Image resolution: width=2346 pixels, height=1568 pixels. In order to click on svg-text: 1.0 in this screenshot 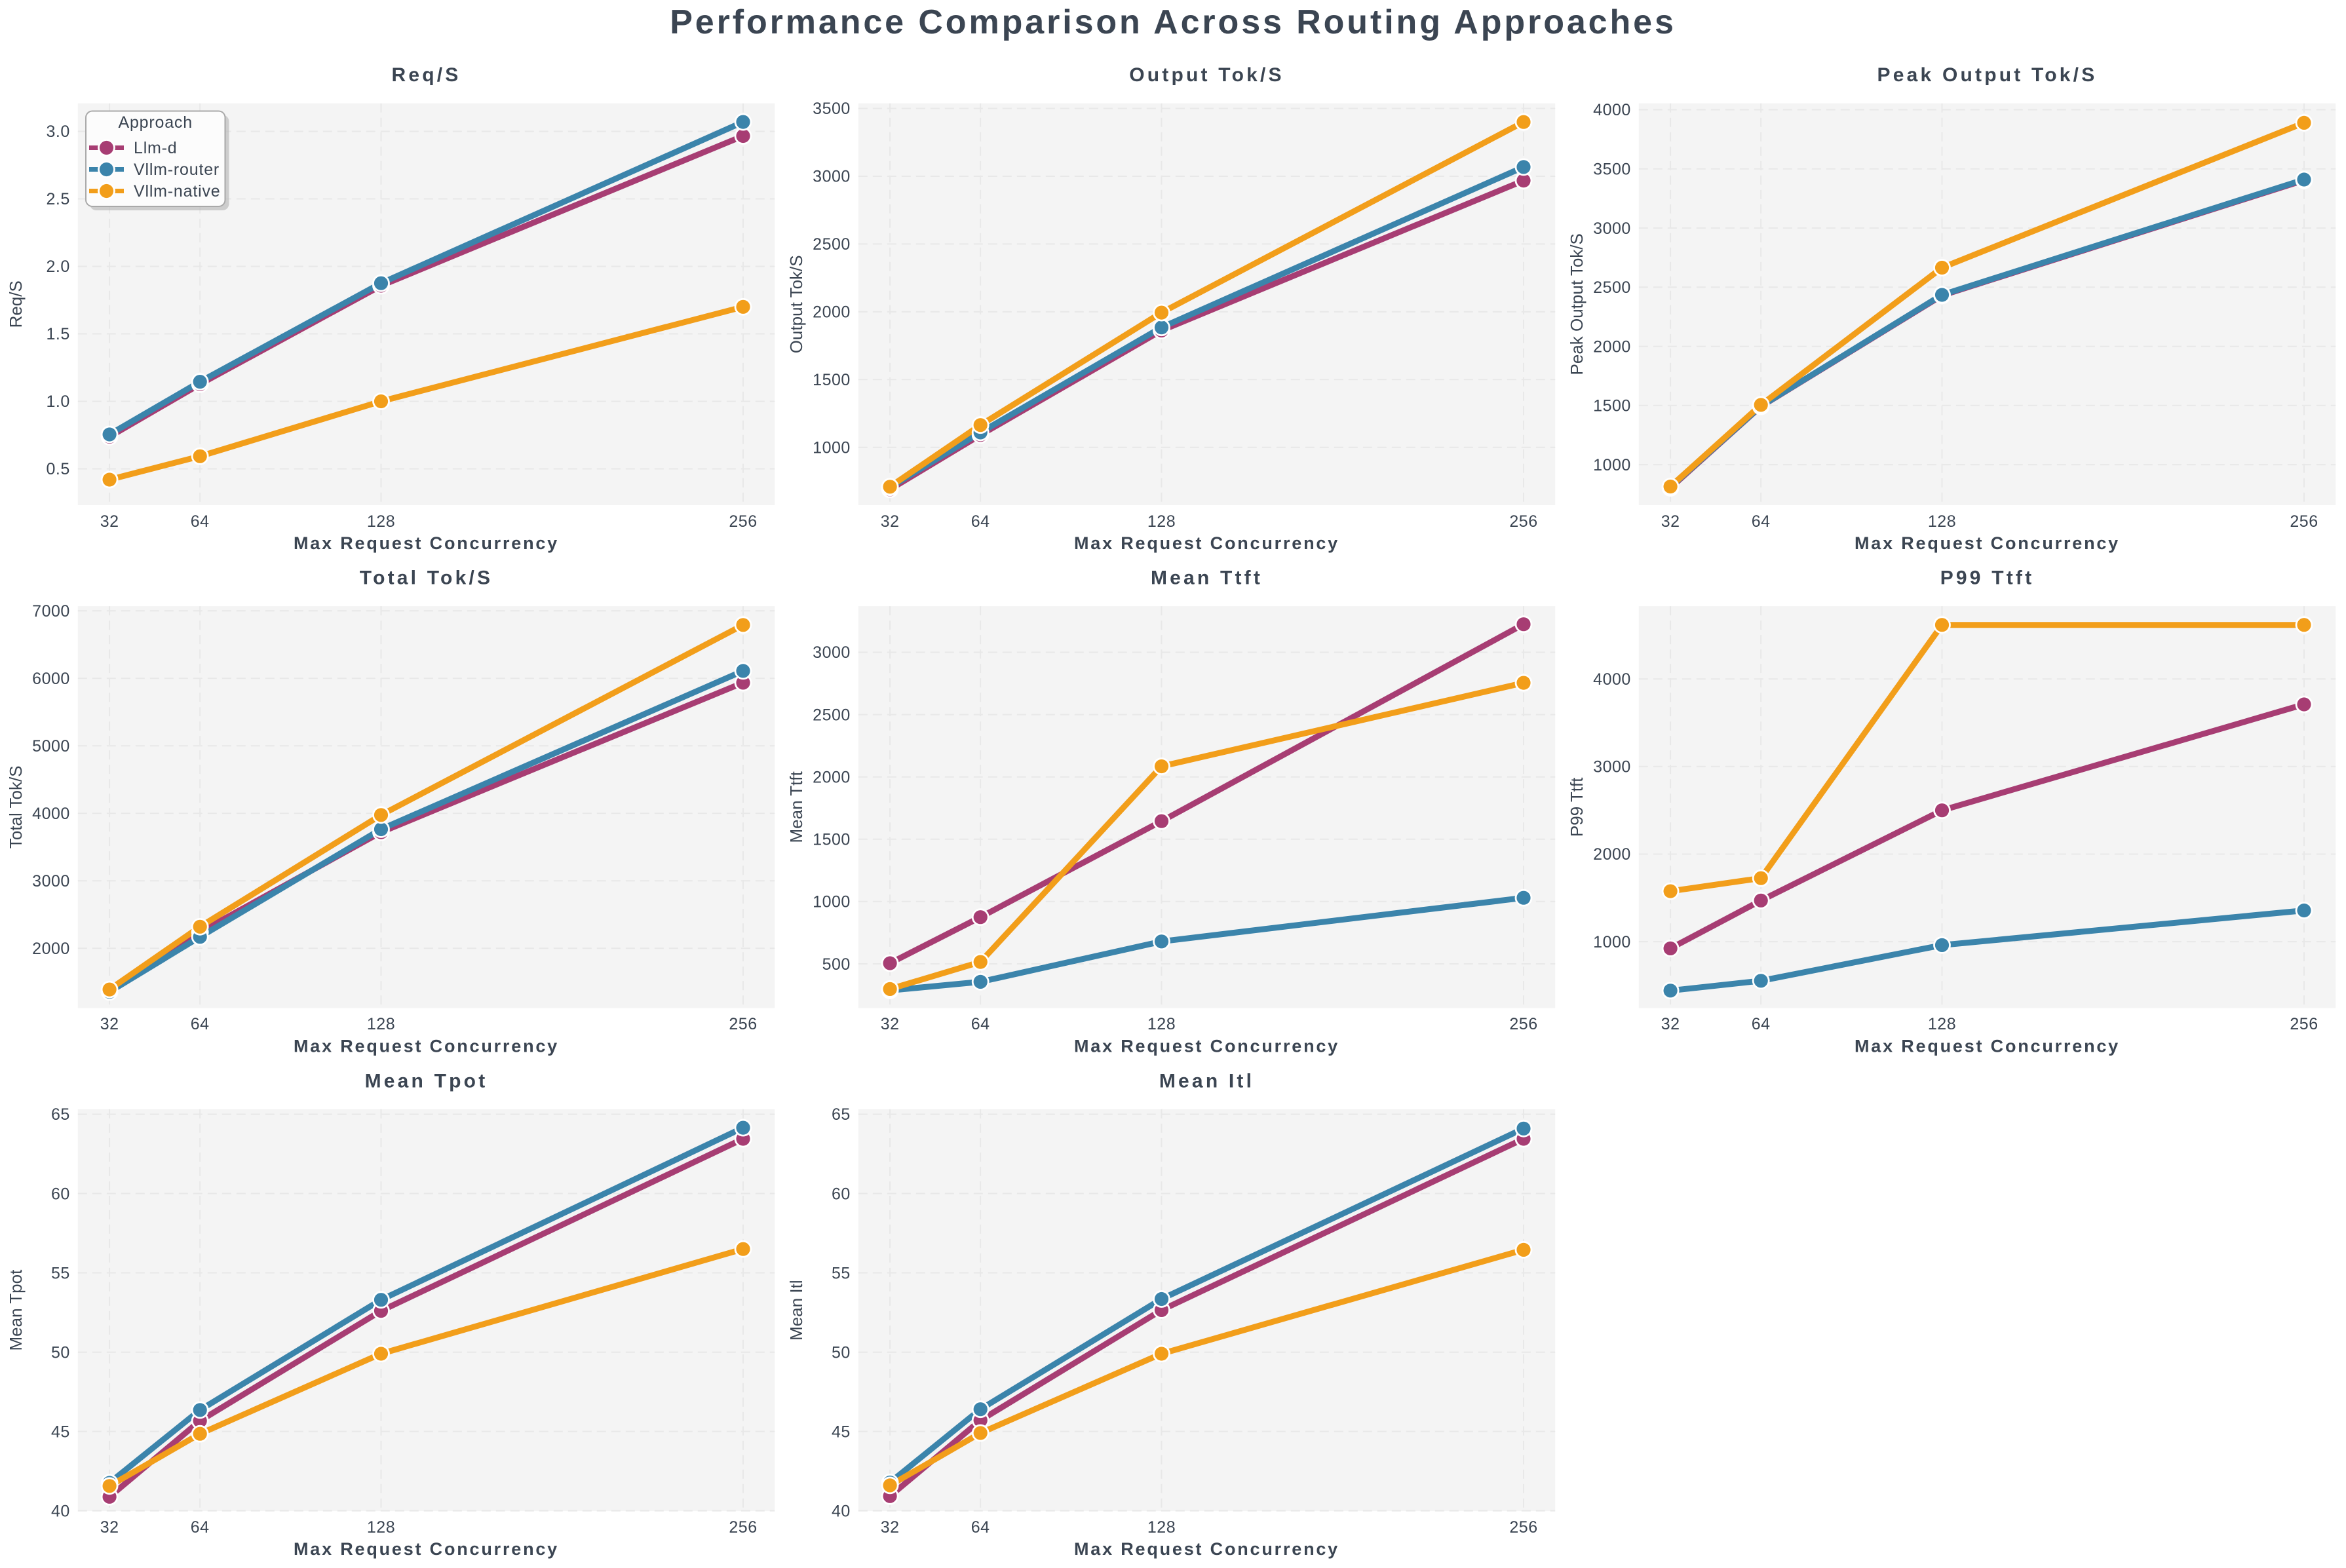, I will do `click(58, 402)`.